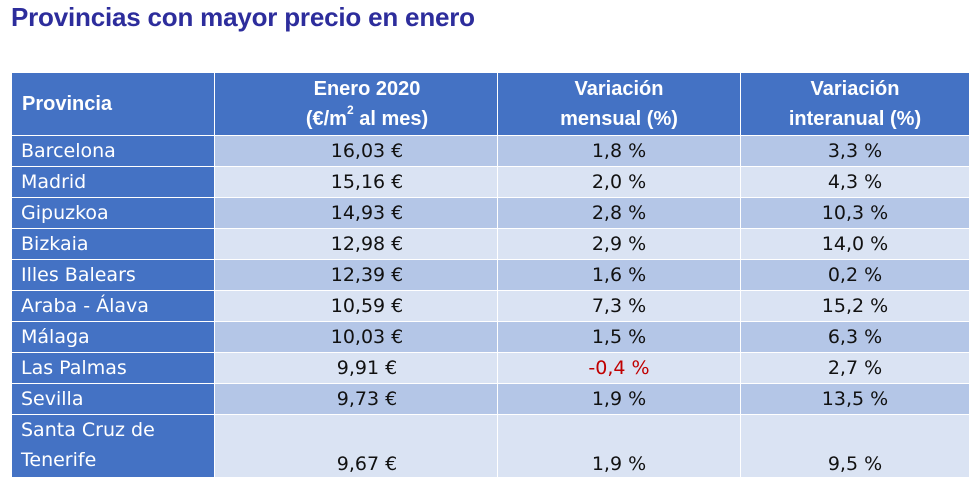 The height and width of the screenshot is (494, 980). I want to click on cell-provincia: Gipuzkoa, so click(113, 213).